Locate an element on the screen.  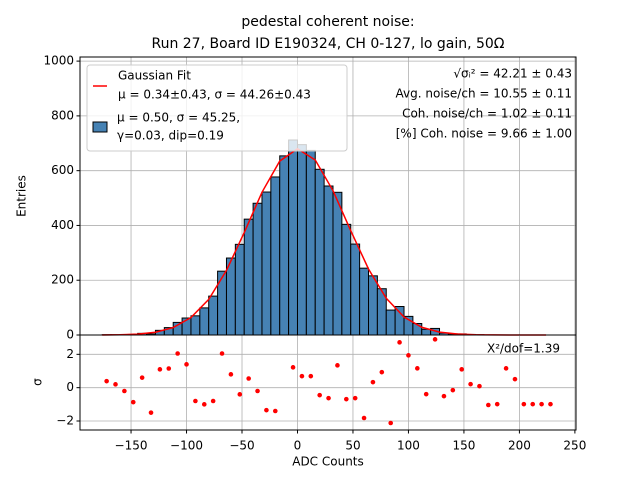
x-tick-label: 0 is located at coordinates (298, 446).